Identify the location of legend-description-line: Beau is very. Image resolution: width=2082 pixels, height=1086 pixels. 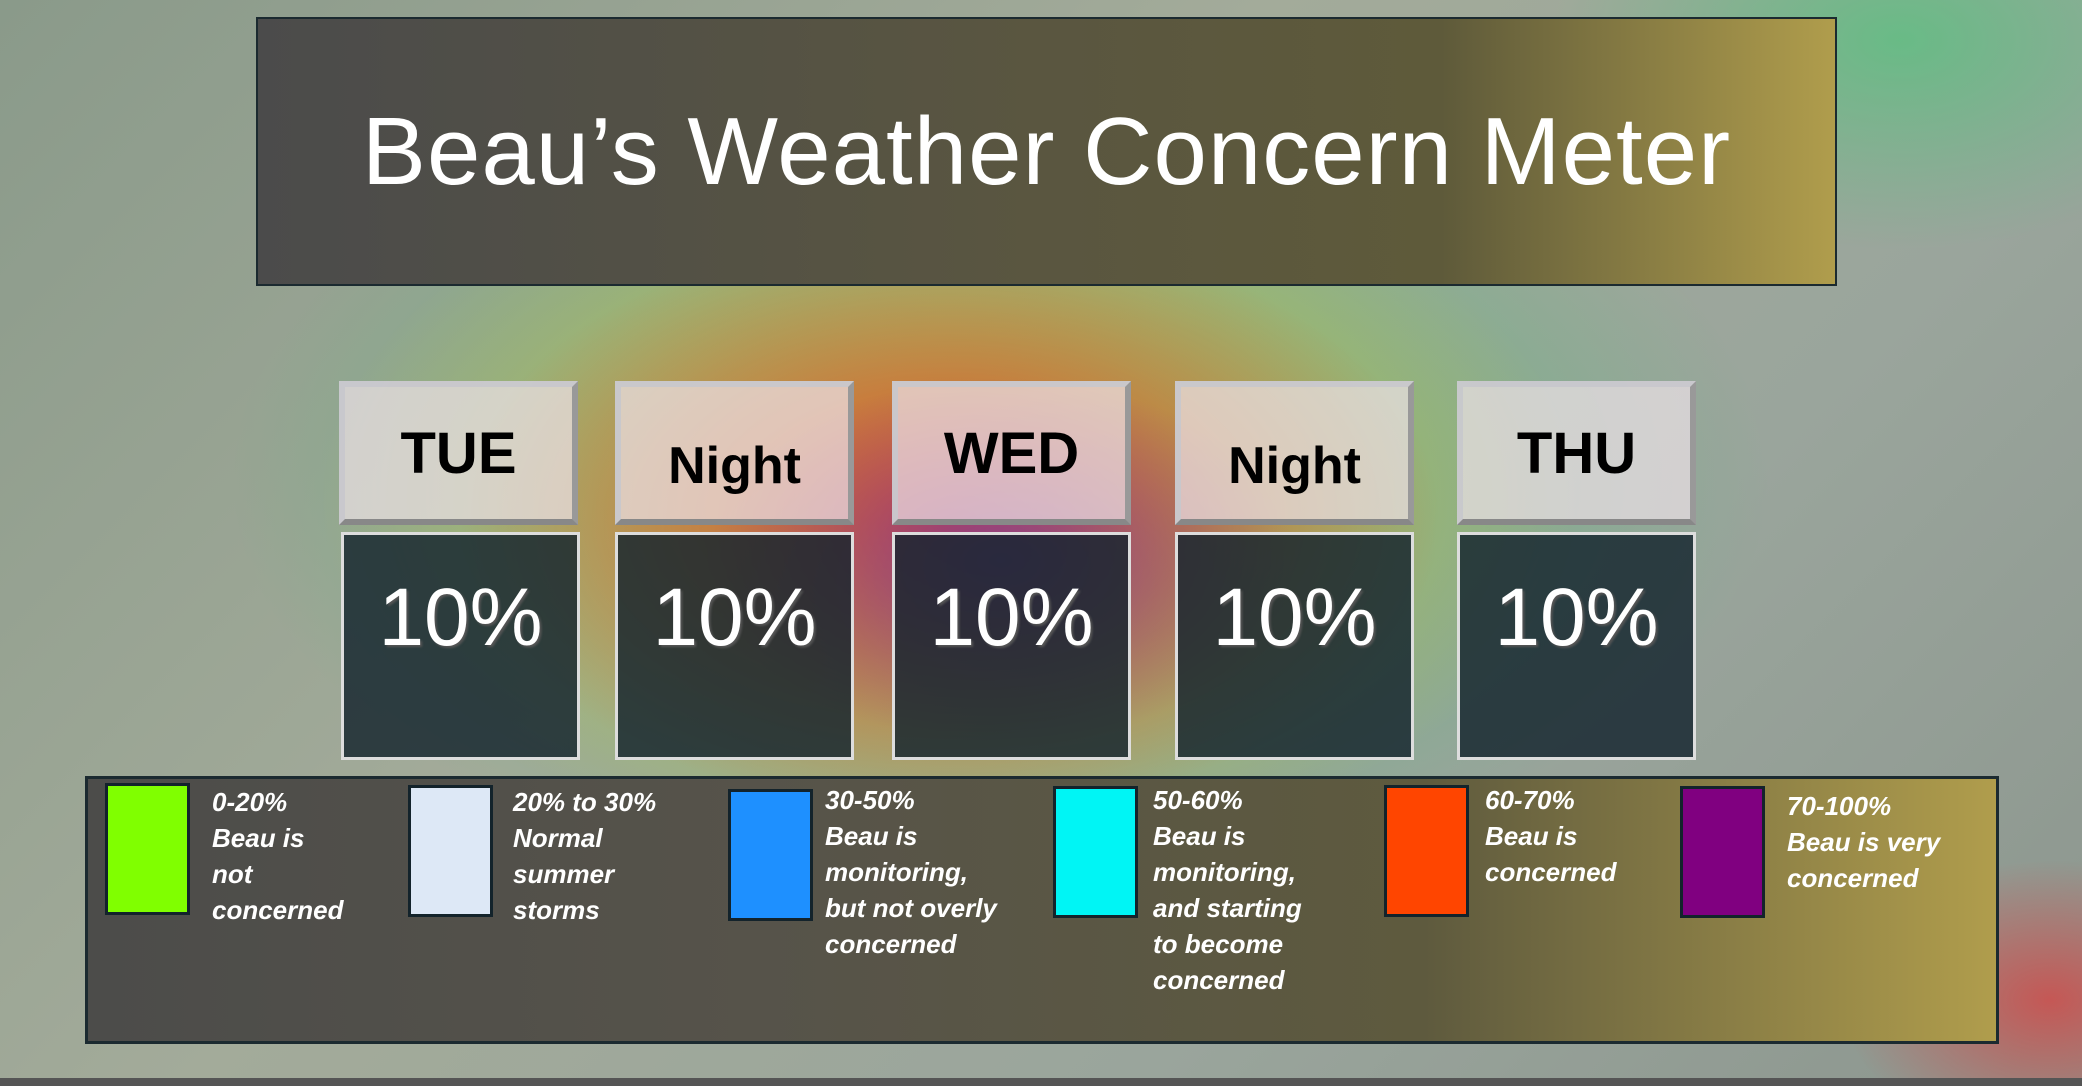
(1864, 842).